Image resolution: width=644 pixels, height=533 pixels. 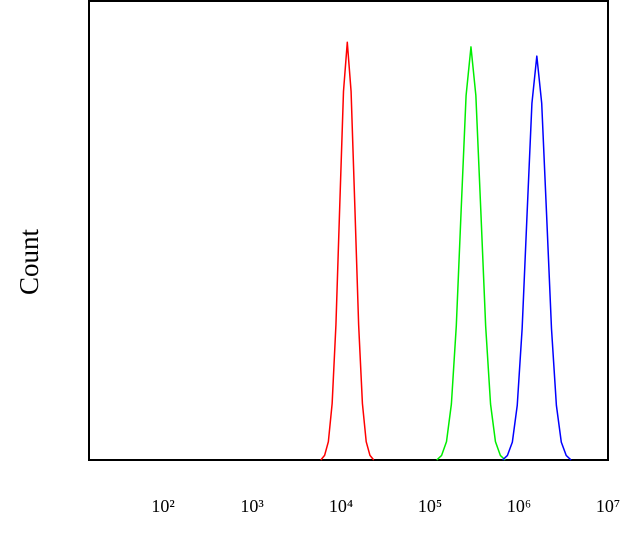 What do you see at coordinates (162, 506) in the screenshot?
I see `x-tick-label: 10²` at bounding box center [162, 506].